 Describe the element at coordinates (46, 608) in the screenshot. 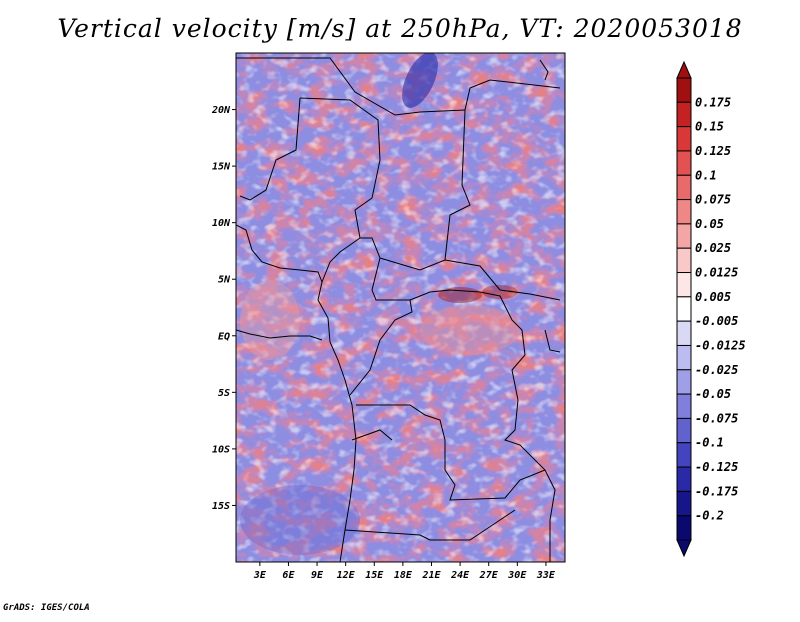

I see `grads-credit: GrADS: IGES/COLA` at that location.